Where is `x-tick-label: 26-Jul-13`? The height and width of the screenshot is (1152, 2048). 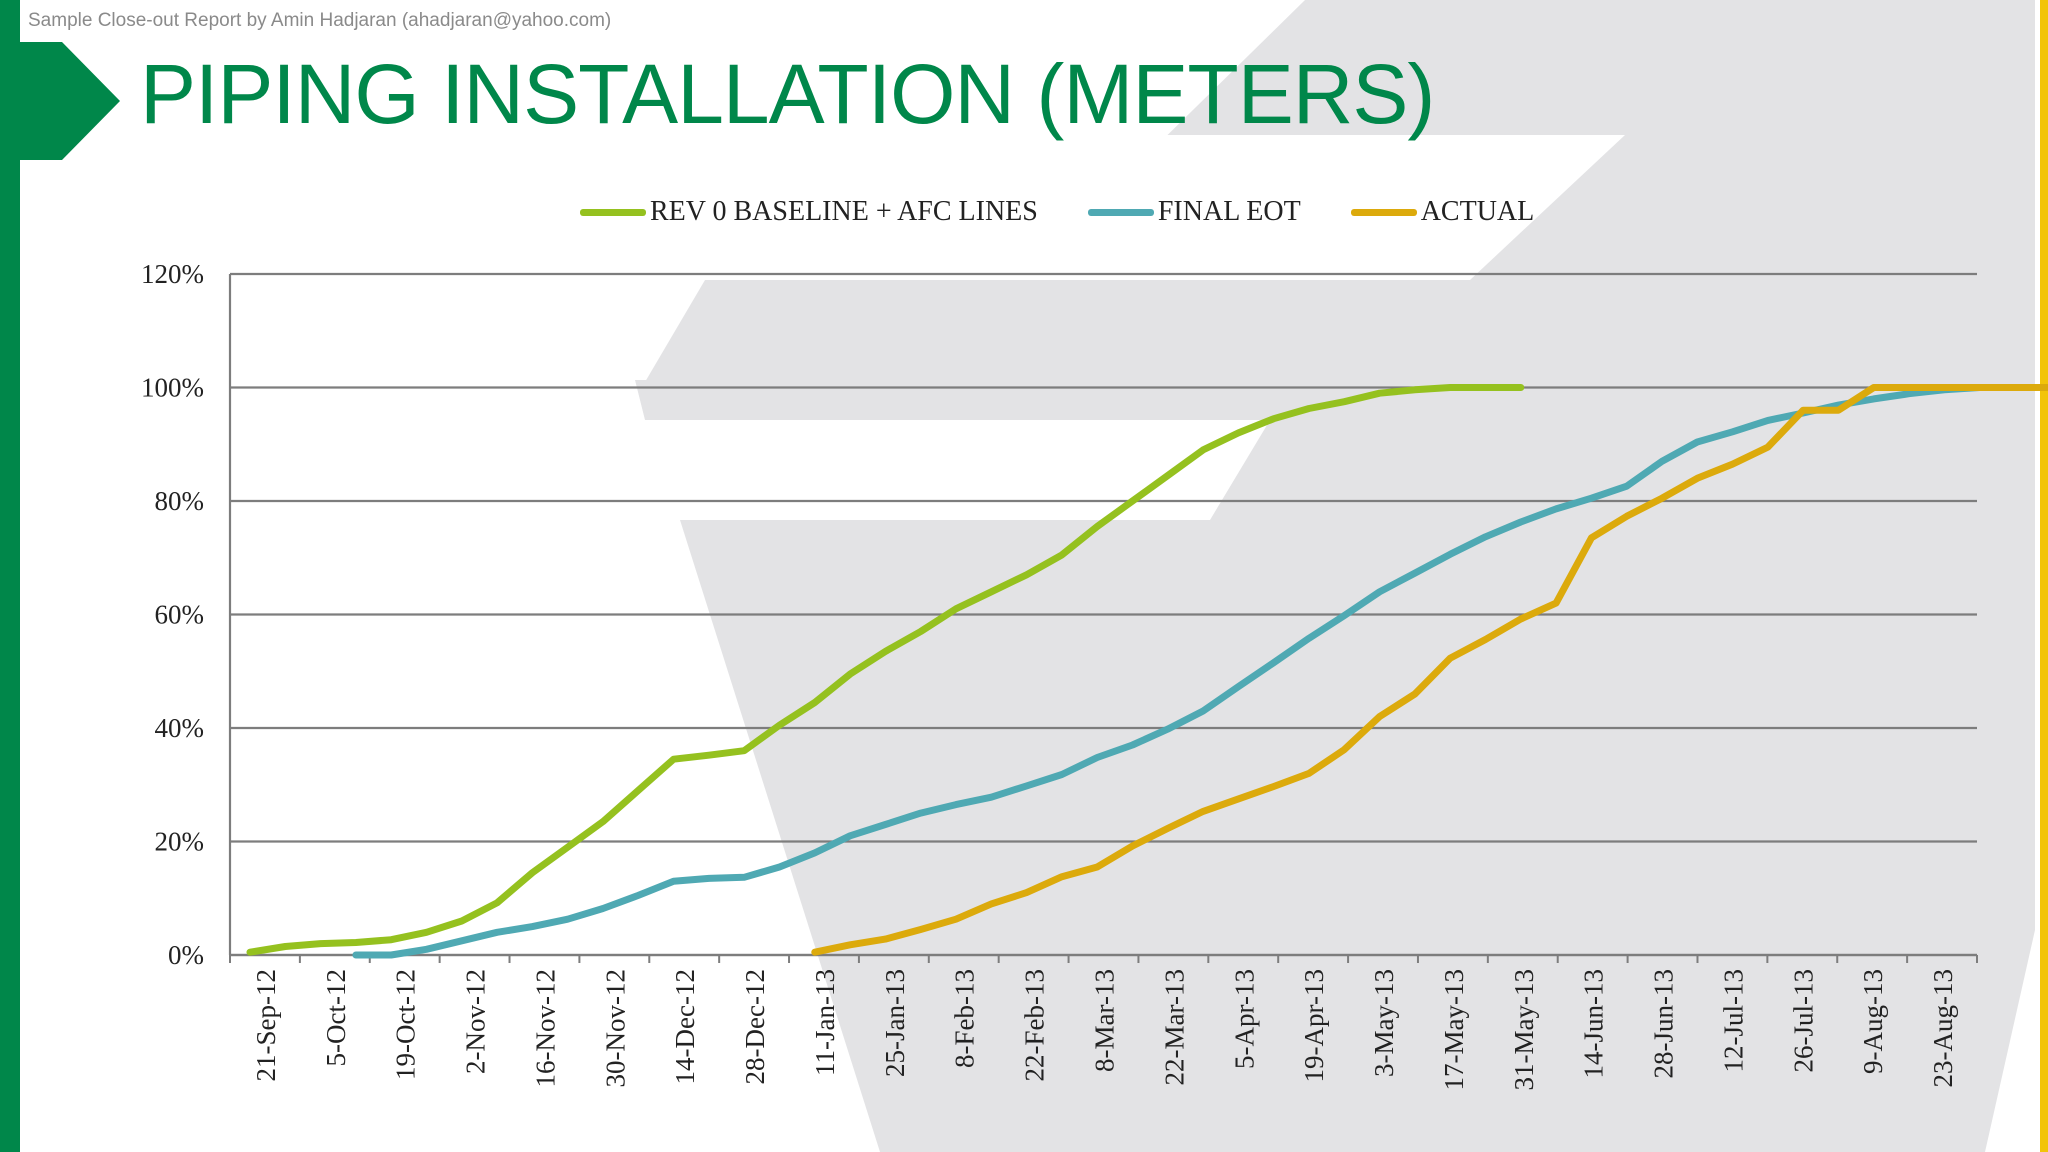 x-tick-label: 26-Jul-13 is located at coordinates (1803, 1021).